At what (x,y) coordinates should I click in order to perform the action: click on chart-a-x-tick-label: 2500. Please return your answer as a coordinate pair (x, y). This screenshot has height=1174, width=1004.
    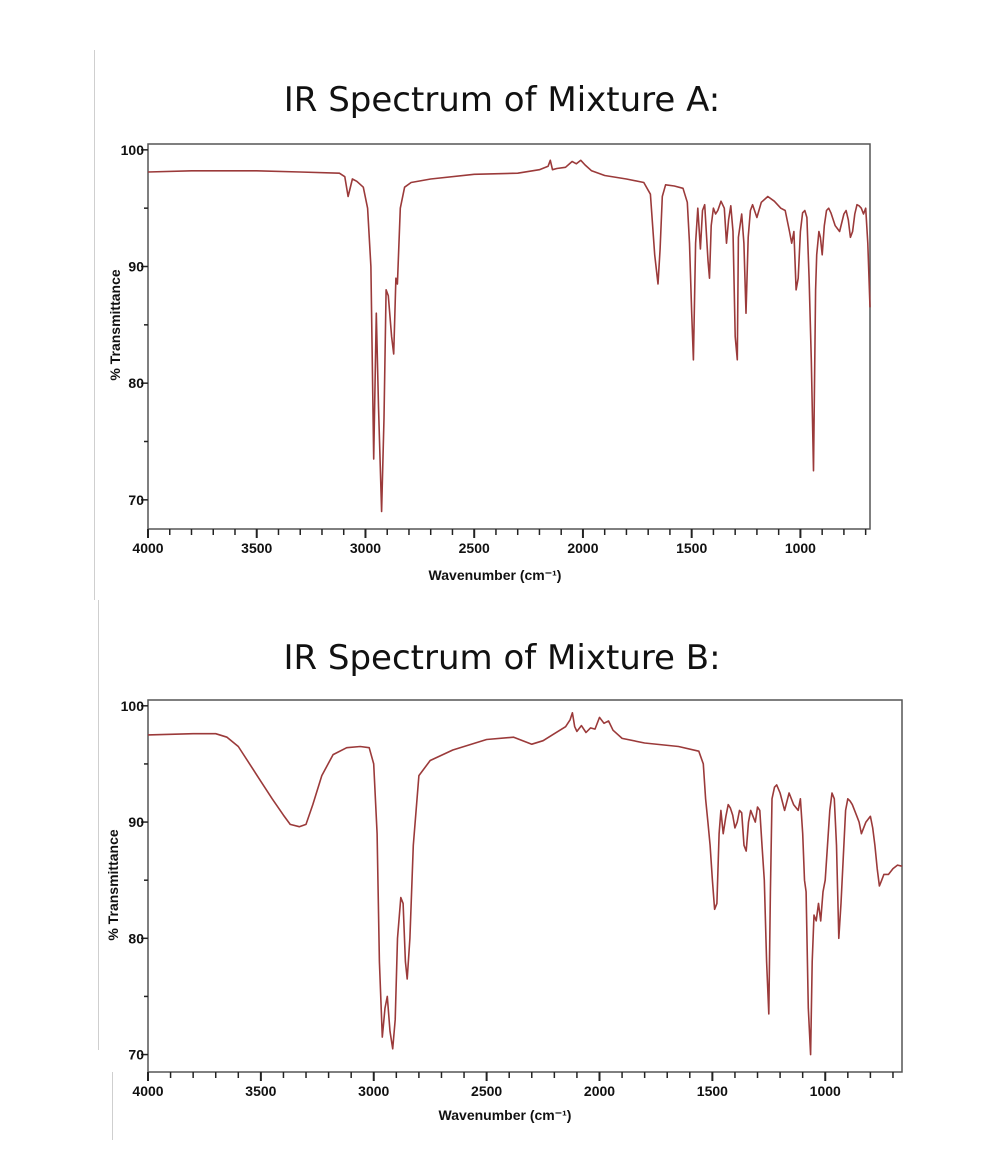
    Looking at the image, I should click on (474, 548).